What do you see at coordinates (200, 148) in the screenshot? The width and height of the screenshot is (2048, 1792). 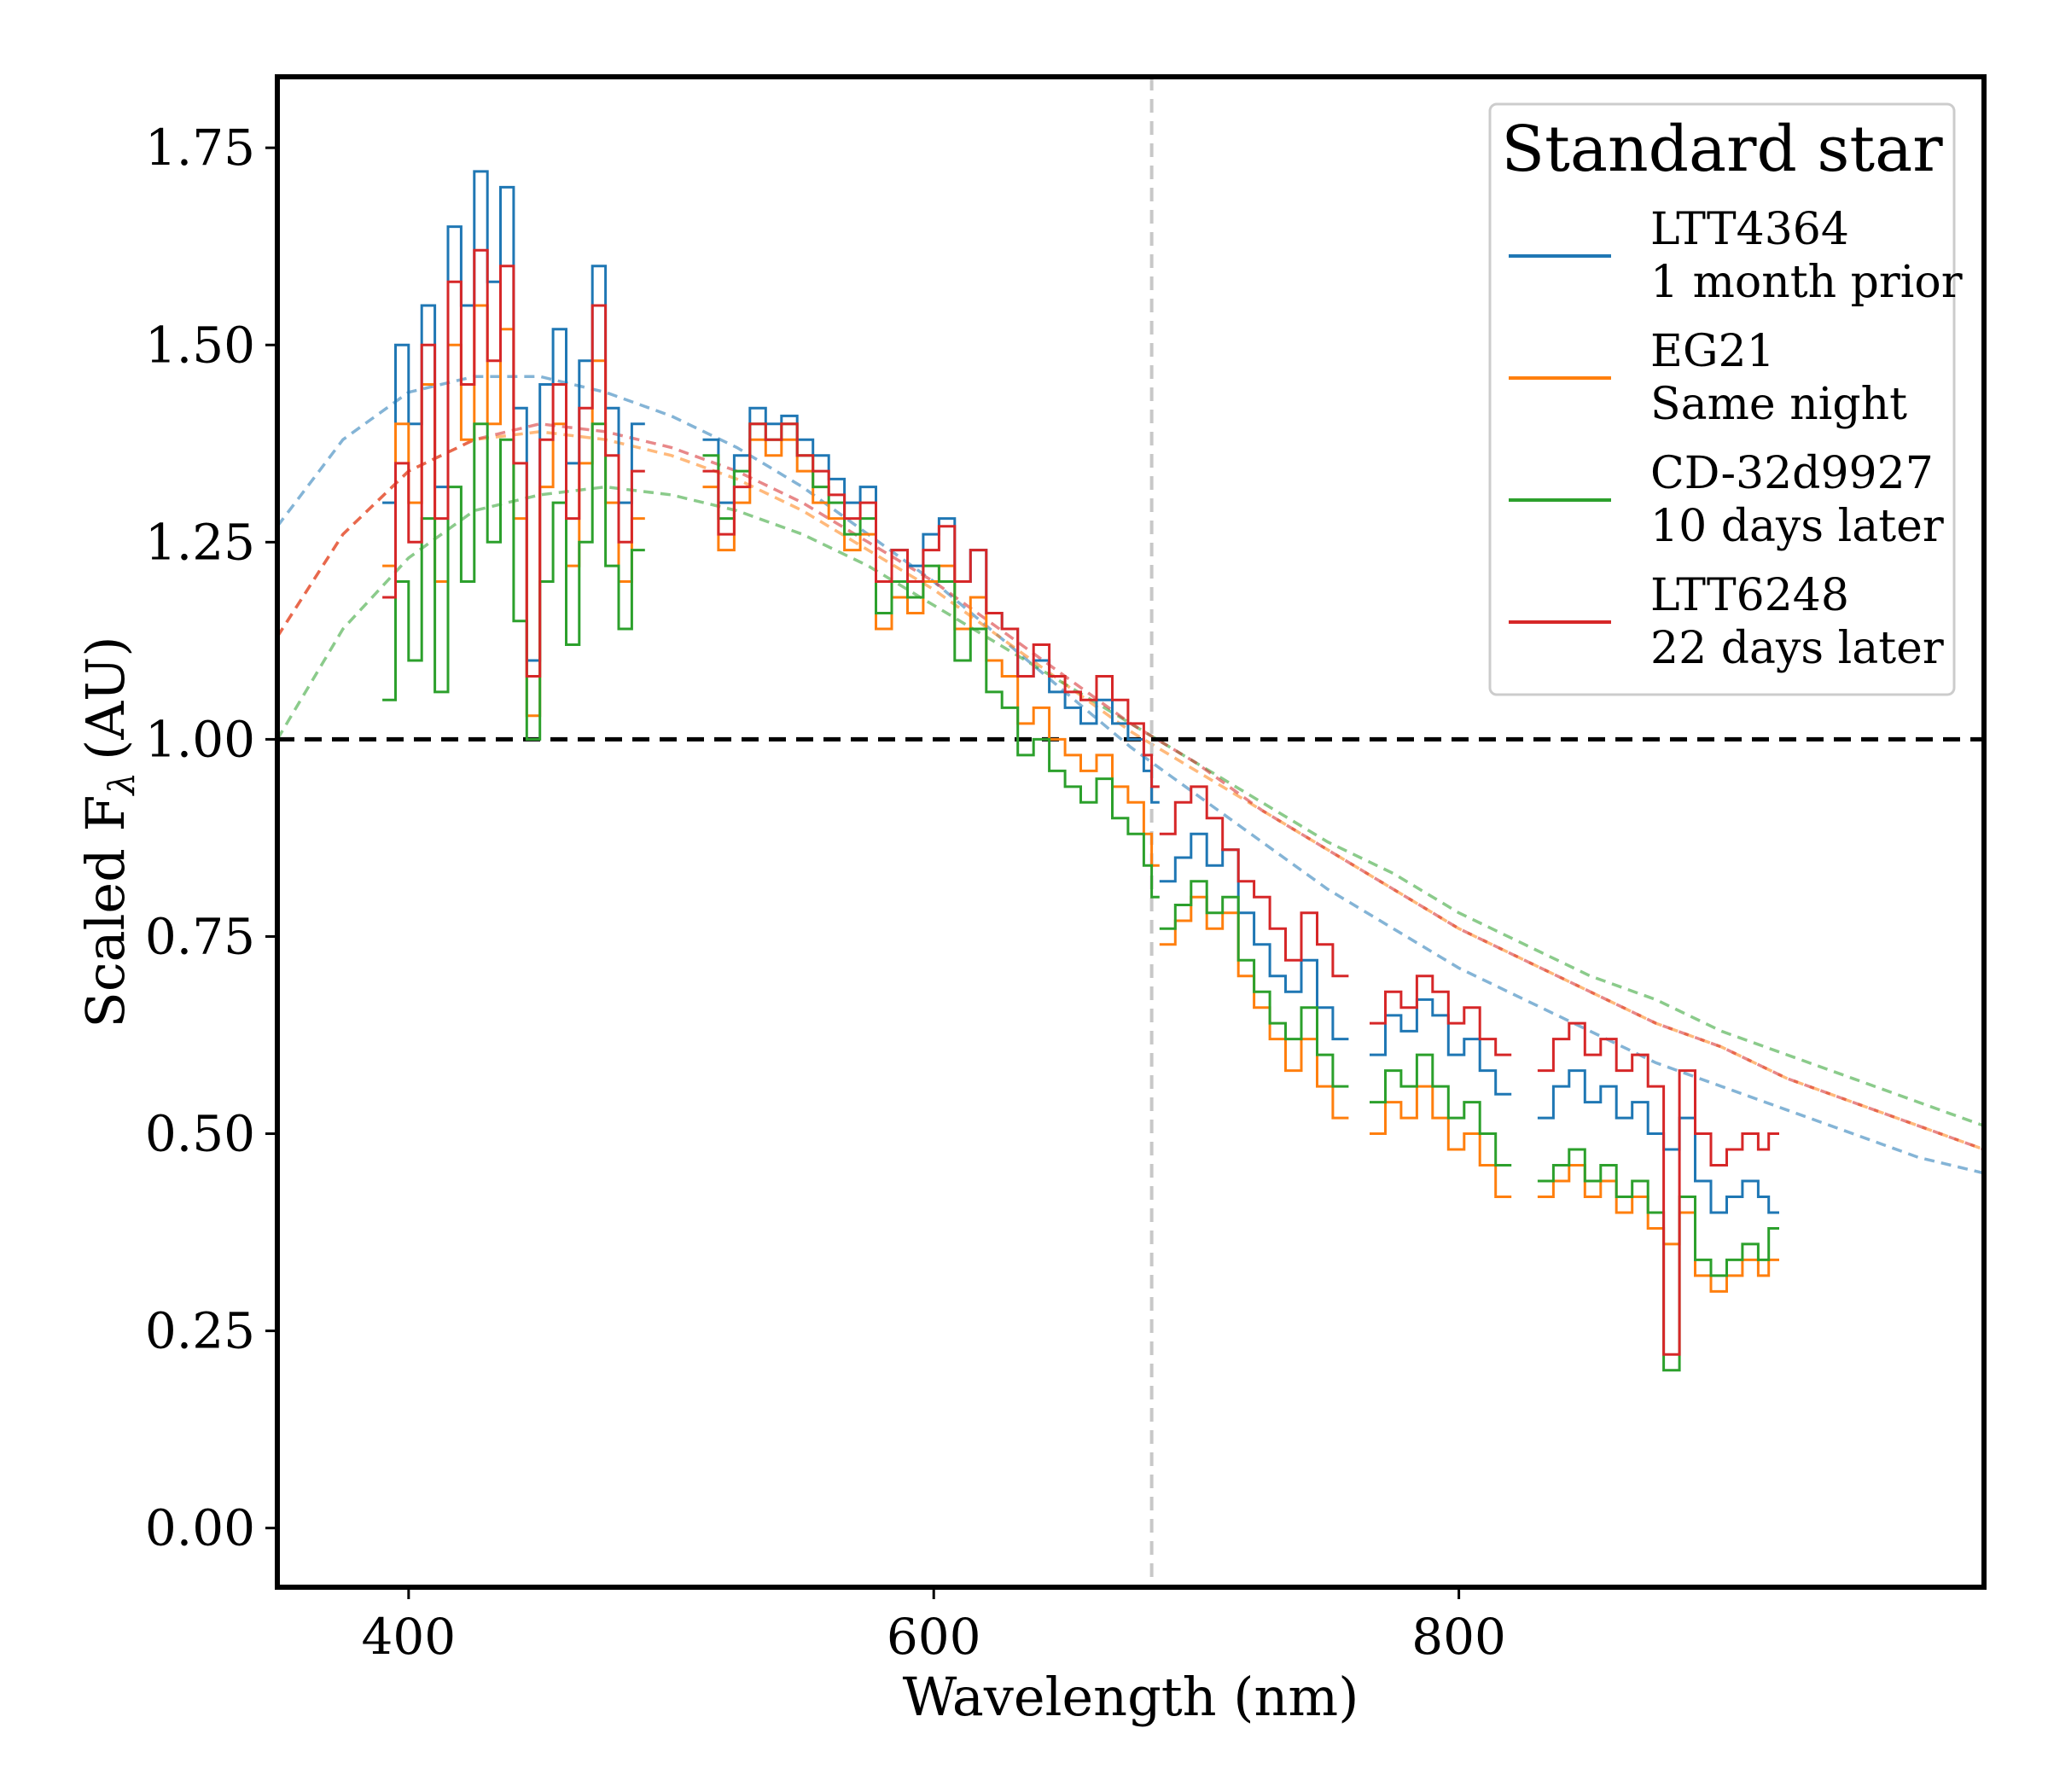 I see `y-tick-label: 1.75` at bounding box center [200, 148].